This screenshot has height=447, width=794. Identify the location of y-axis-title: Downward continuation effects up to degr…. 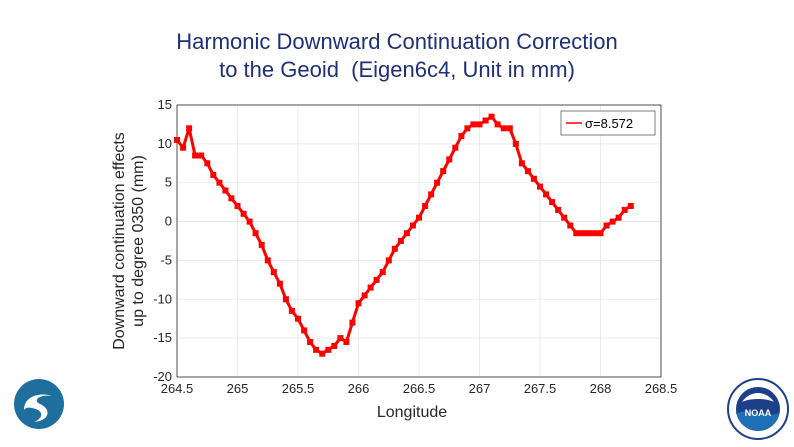
(129, 241).